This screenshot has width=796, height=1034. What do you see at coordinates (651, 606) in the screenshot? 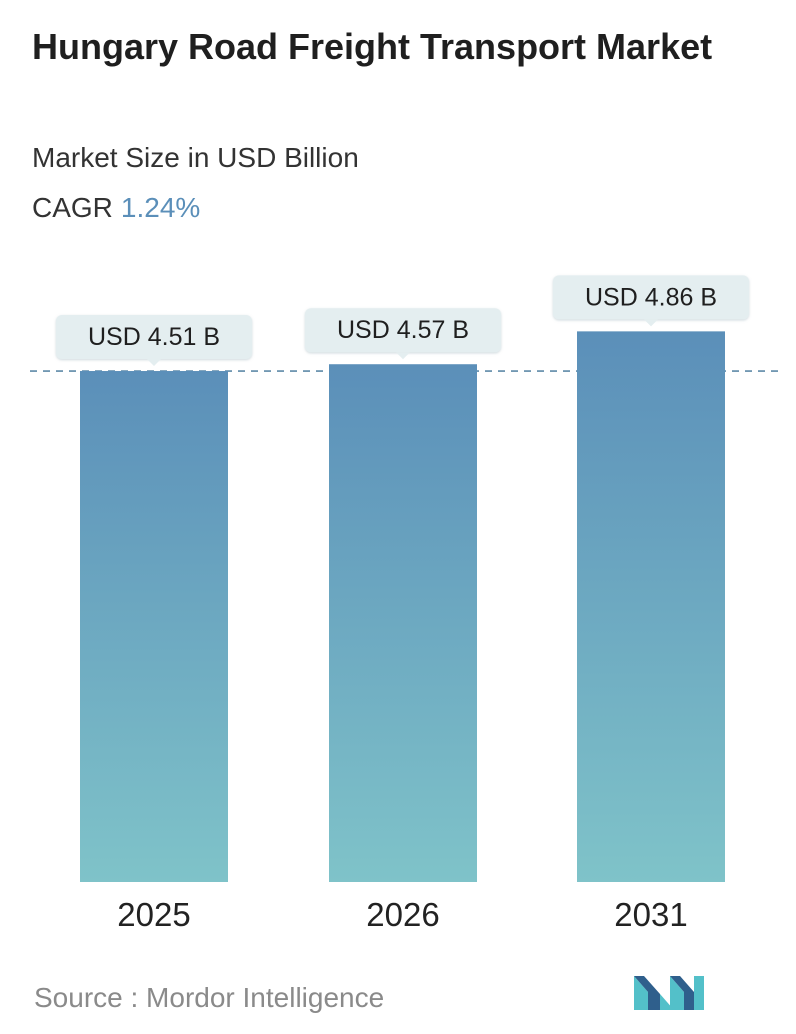
I see `bar-2031` at bounding box center [651, 606].